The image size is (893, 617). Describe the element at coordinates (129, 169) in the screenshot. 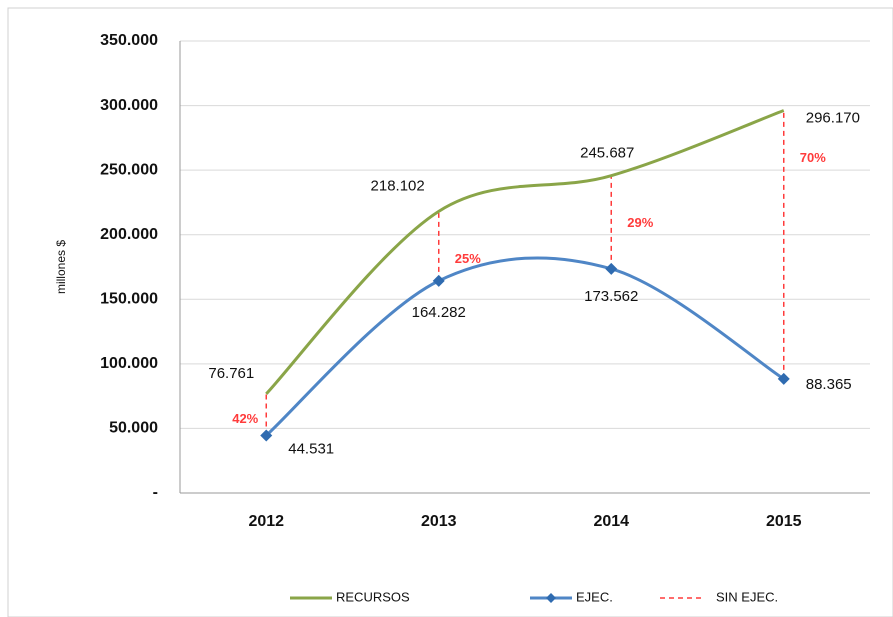

I see `y-tick-label: 250.000` at that location.